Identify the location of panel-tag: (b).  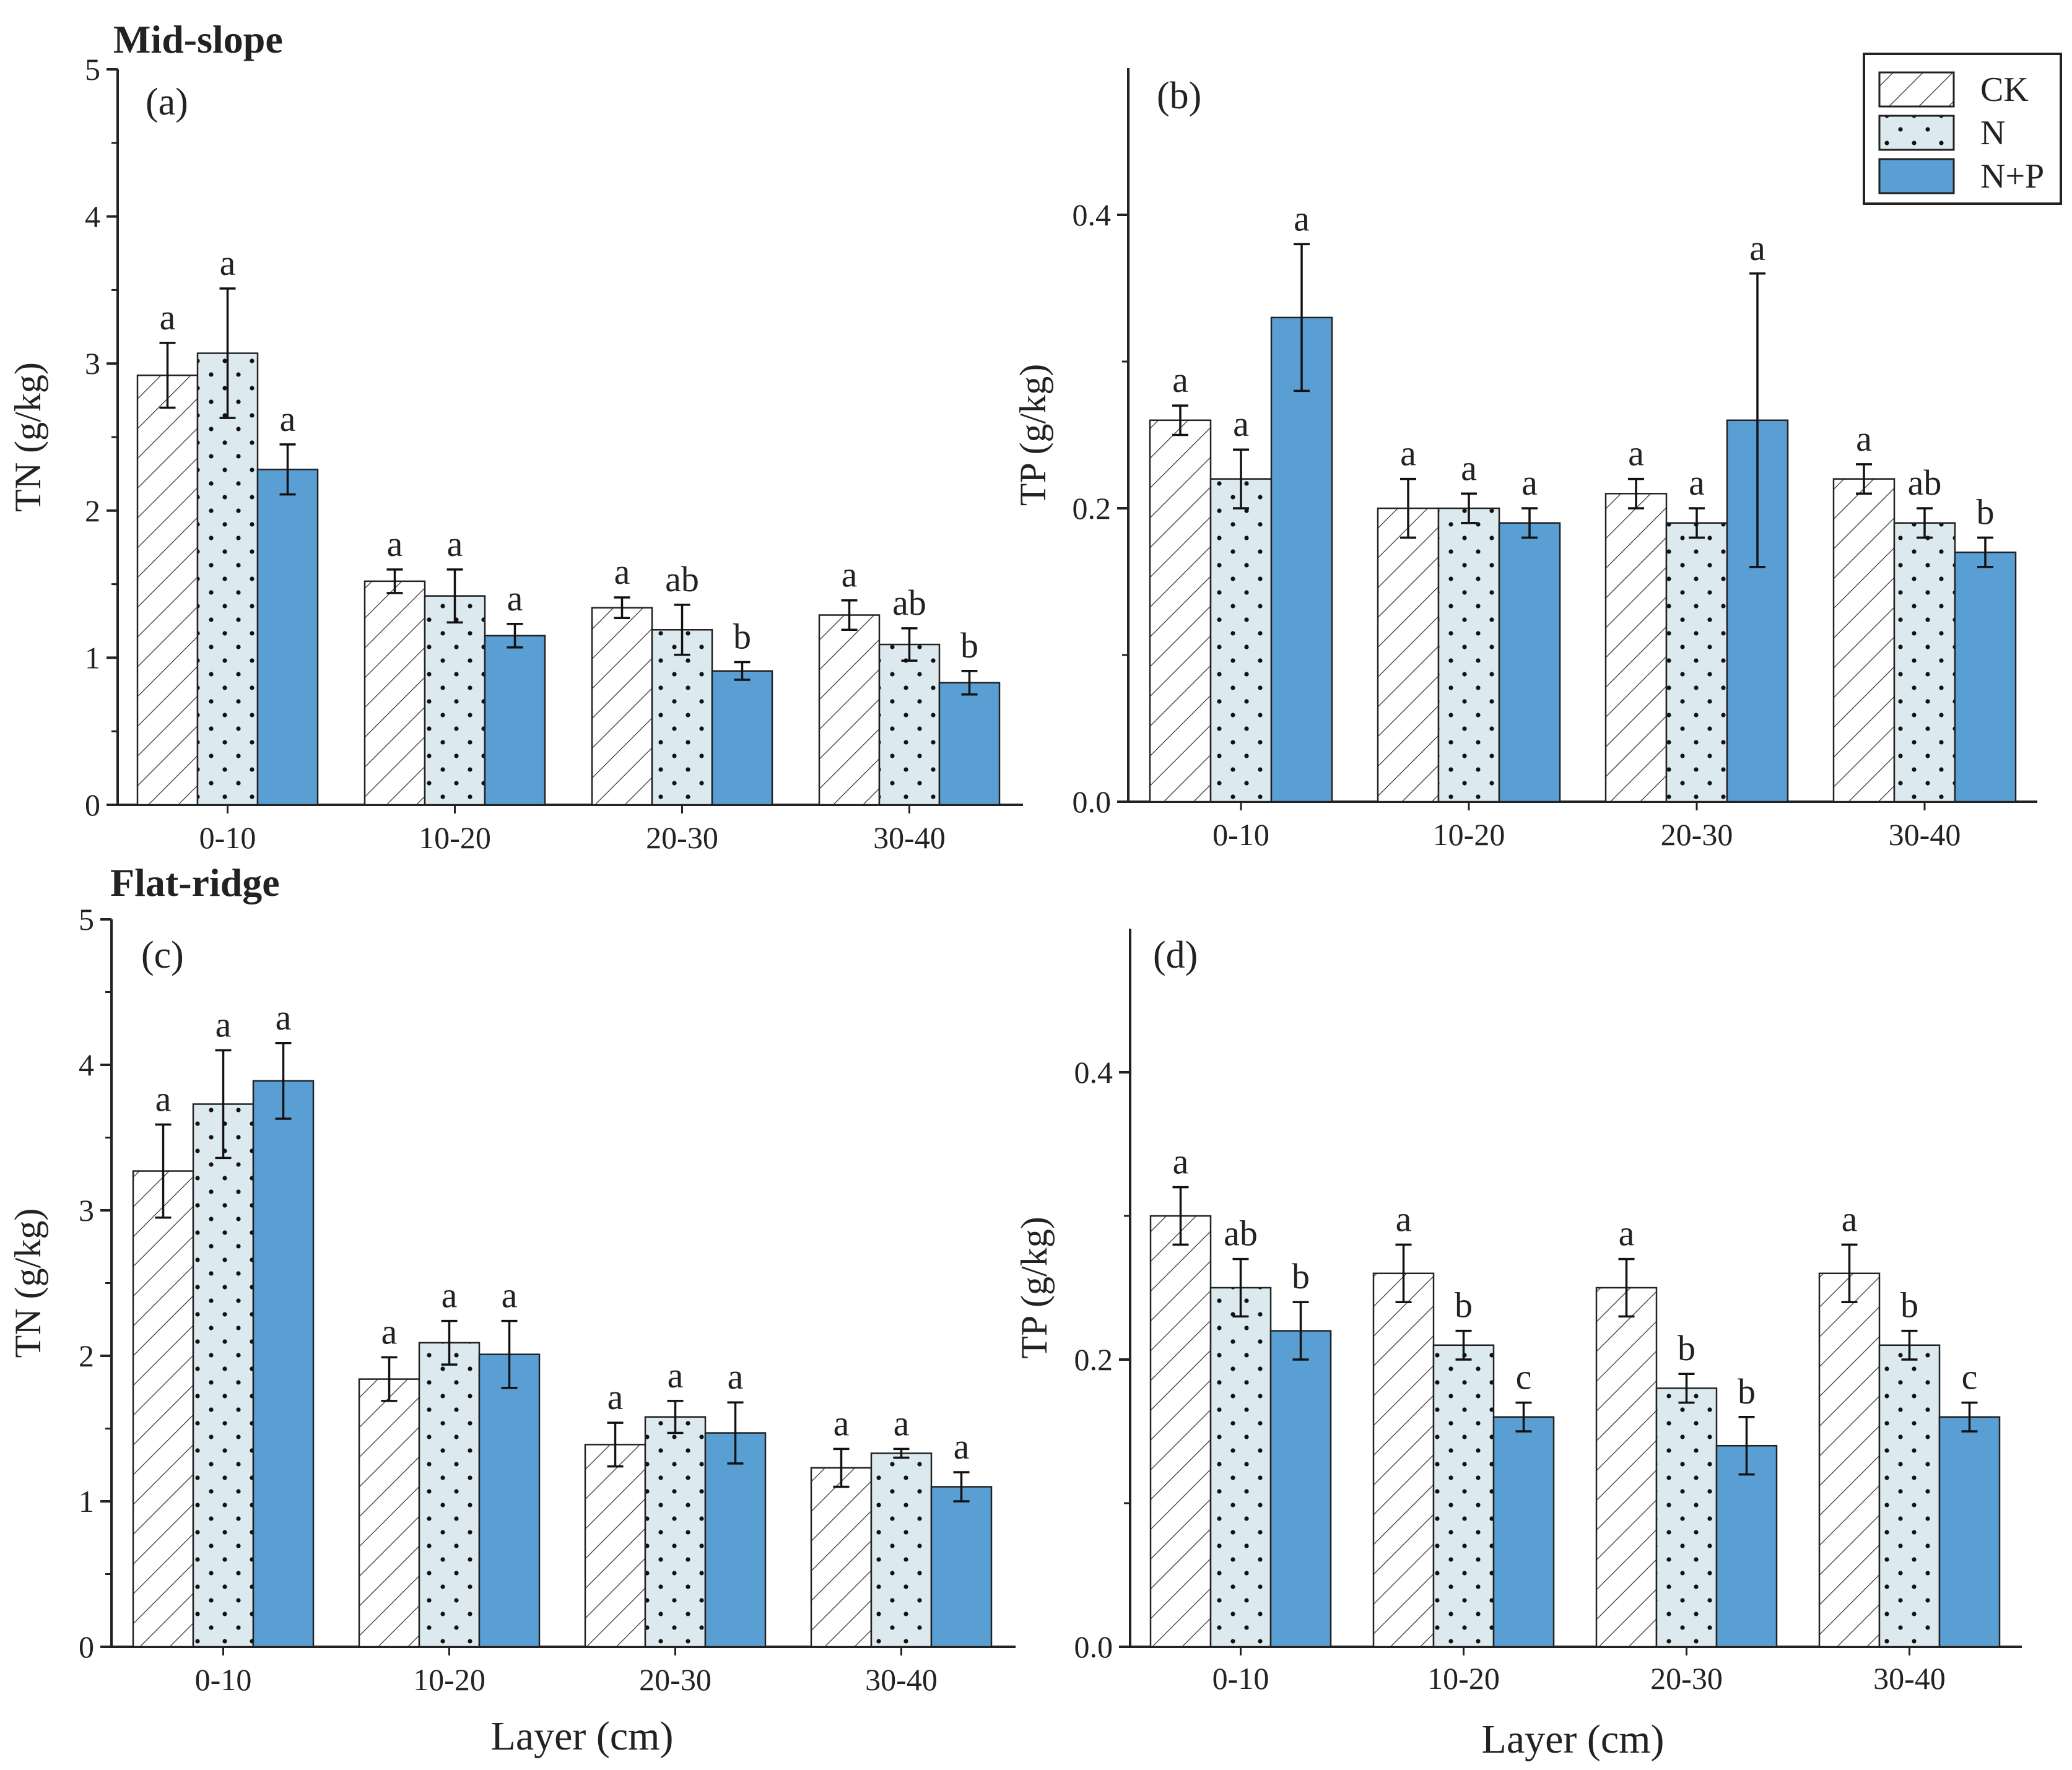
(1179, 96).